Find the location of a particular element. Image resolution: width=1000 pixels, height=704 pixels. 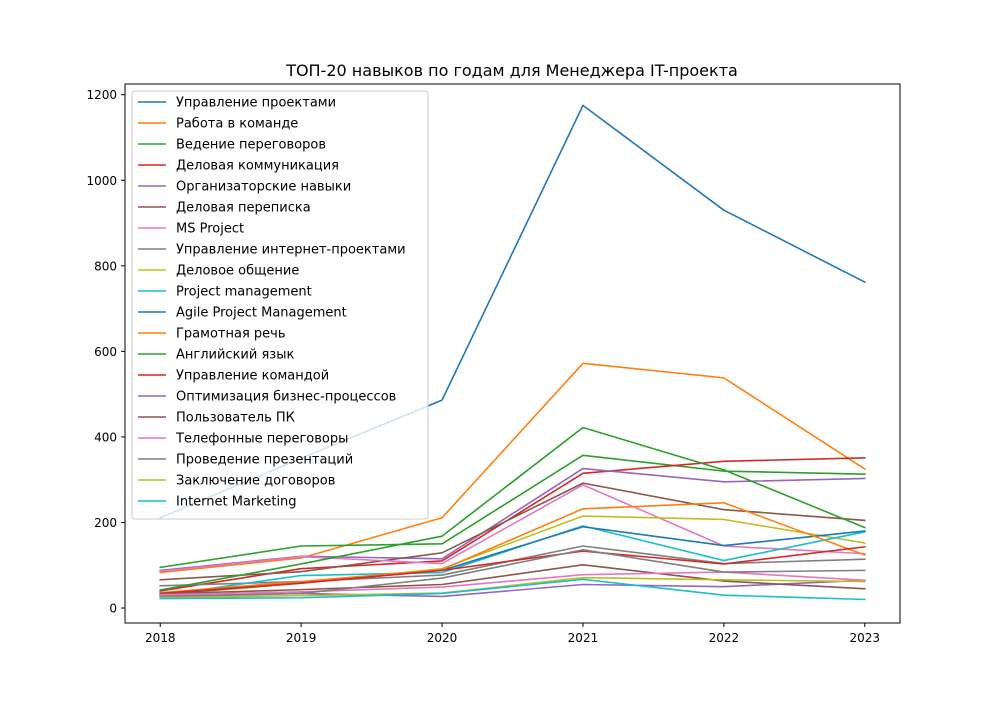

legend-label: Управление командой is located at coordinates (252, 376).